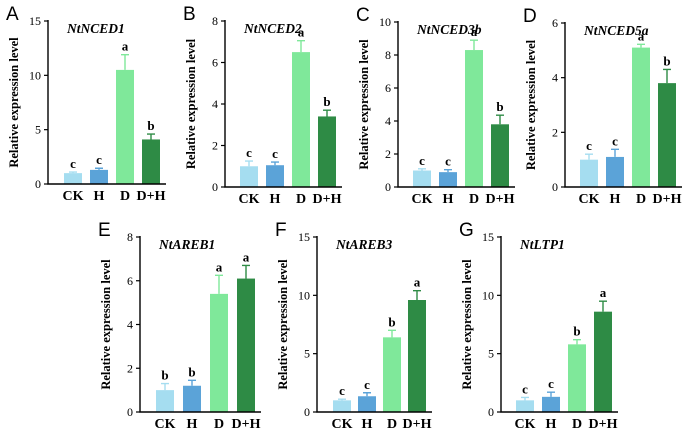 This screenshot has height=443, width=685. What do you see at coordinates (130, 368) in the screenshot?
I see `y-tick-label-e-2: 2` at bounding box center [130, 368].